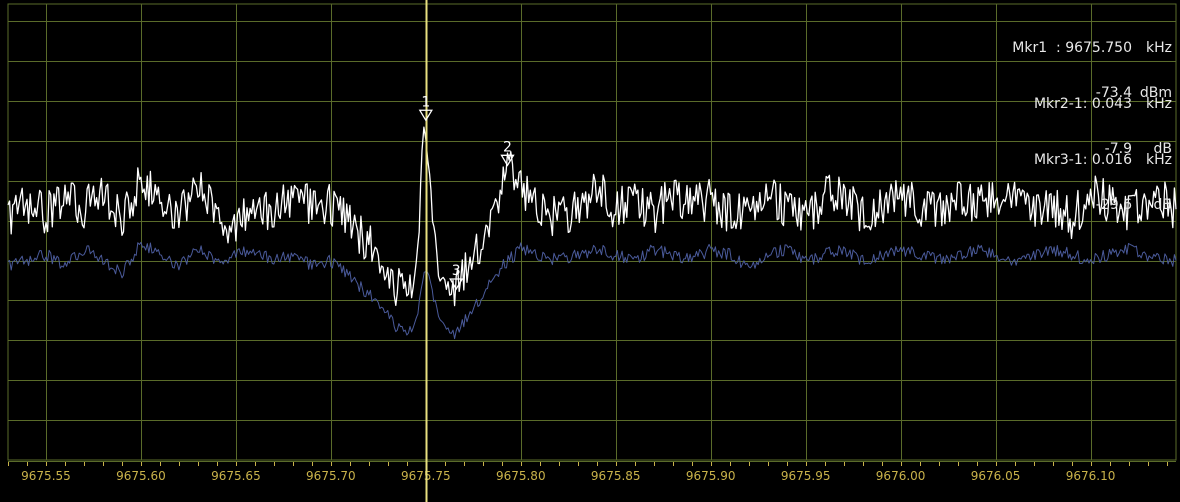 This screenshot has width=1180, height=502. I want to click on x-tick-label: 9676.00, so click(901, 476).